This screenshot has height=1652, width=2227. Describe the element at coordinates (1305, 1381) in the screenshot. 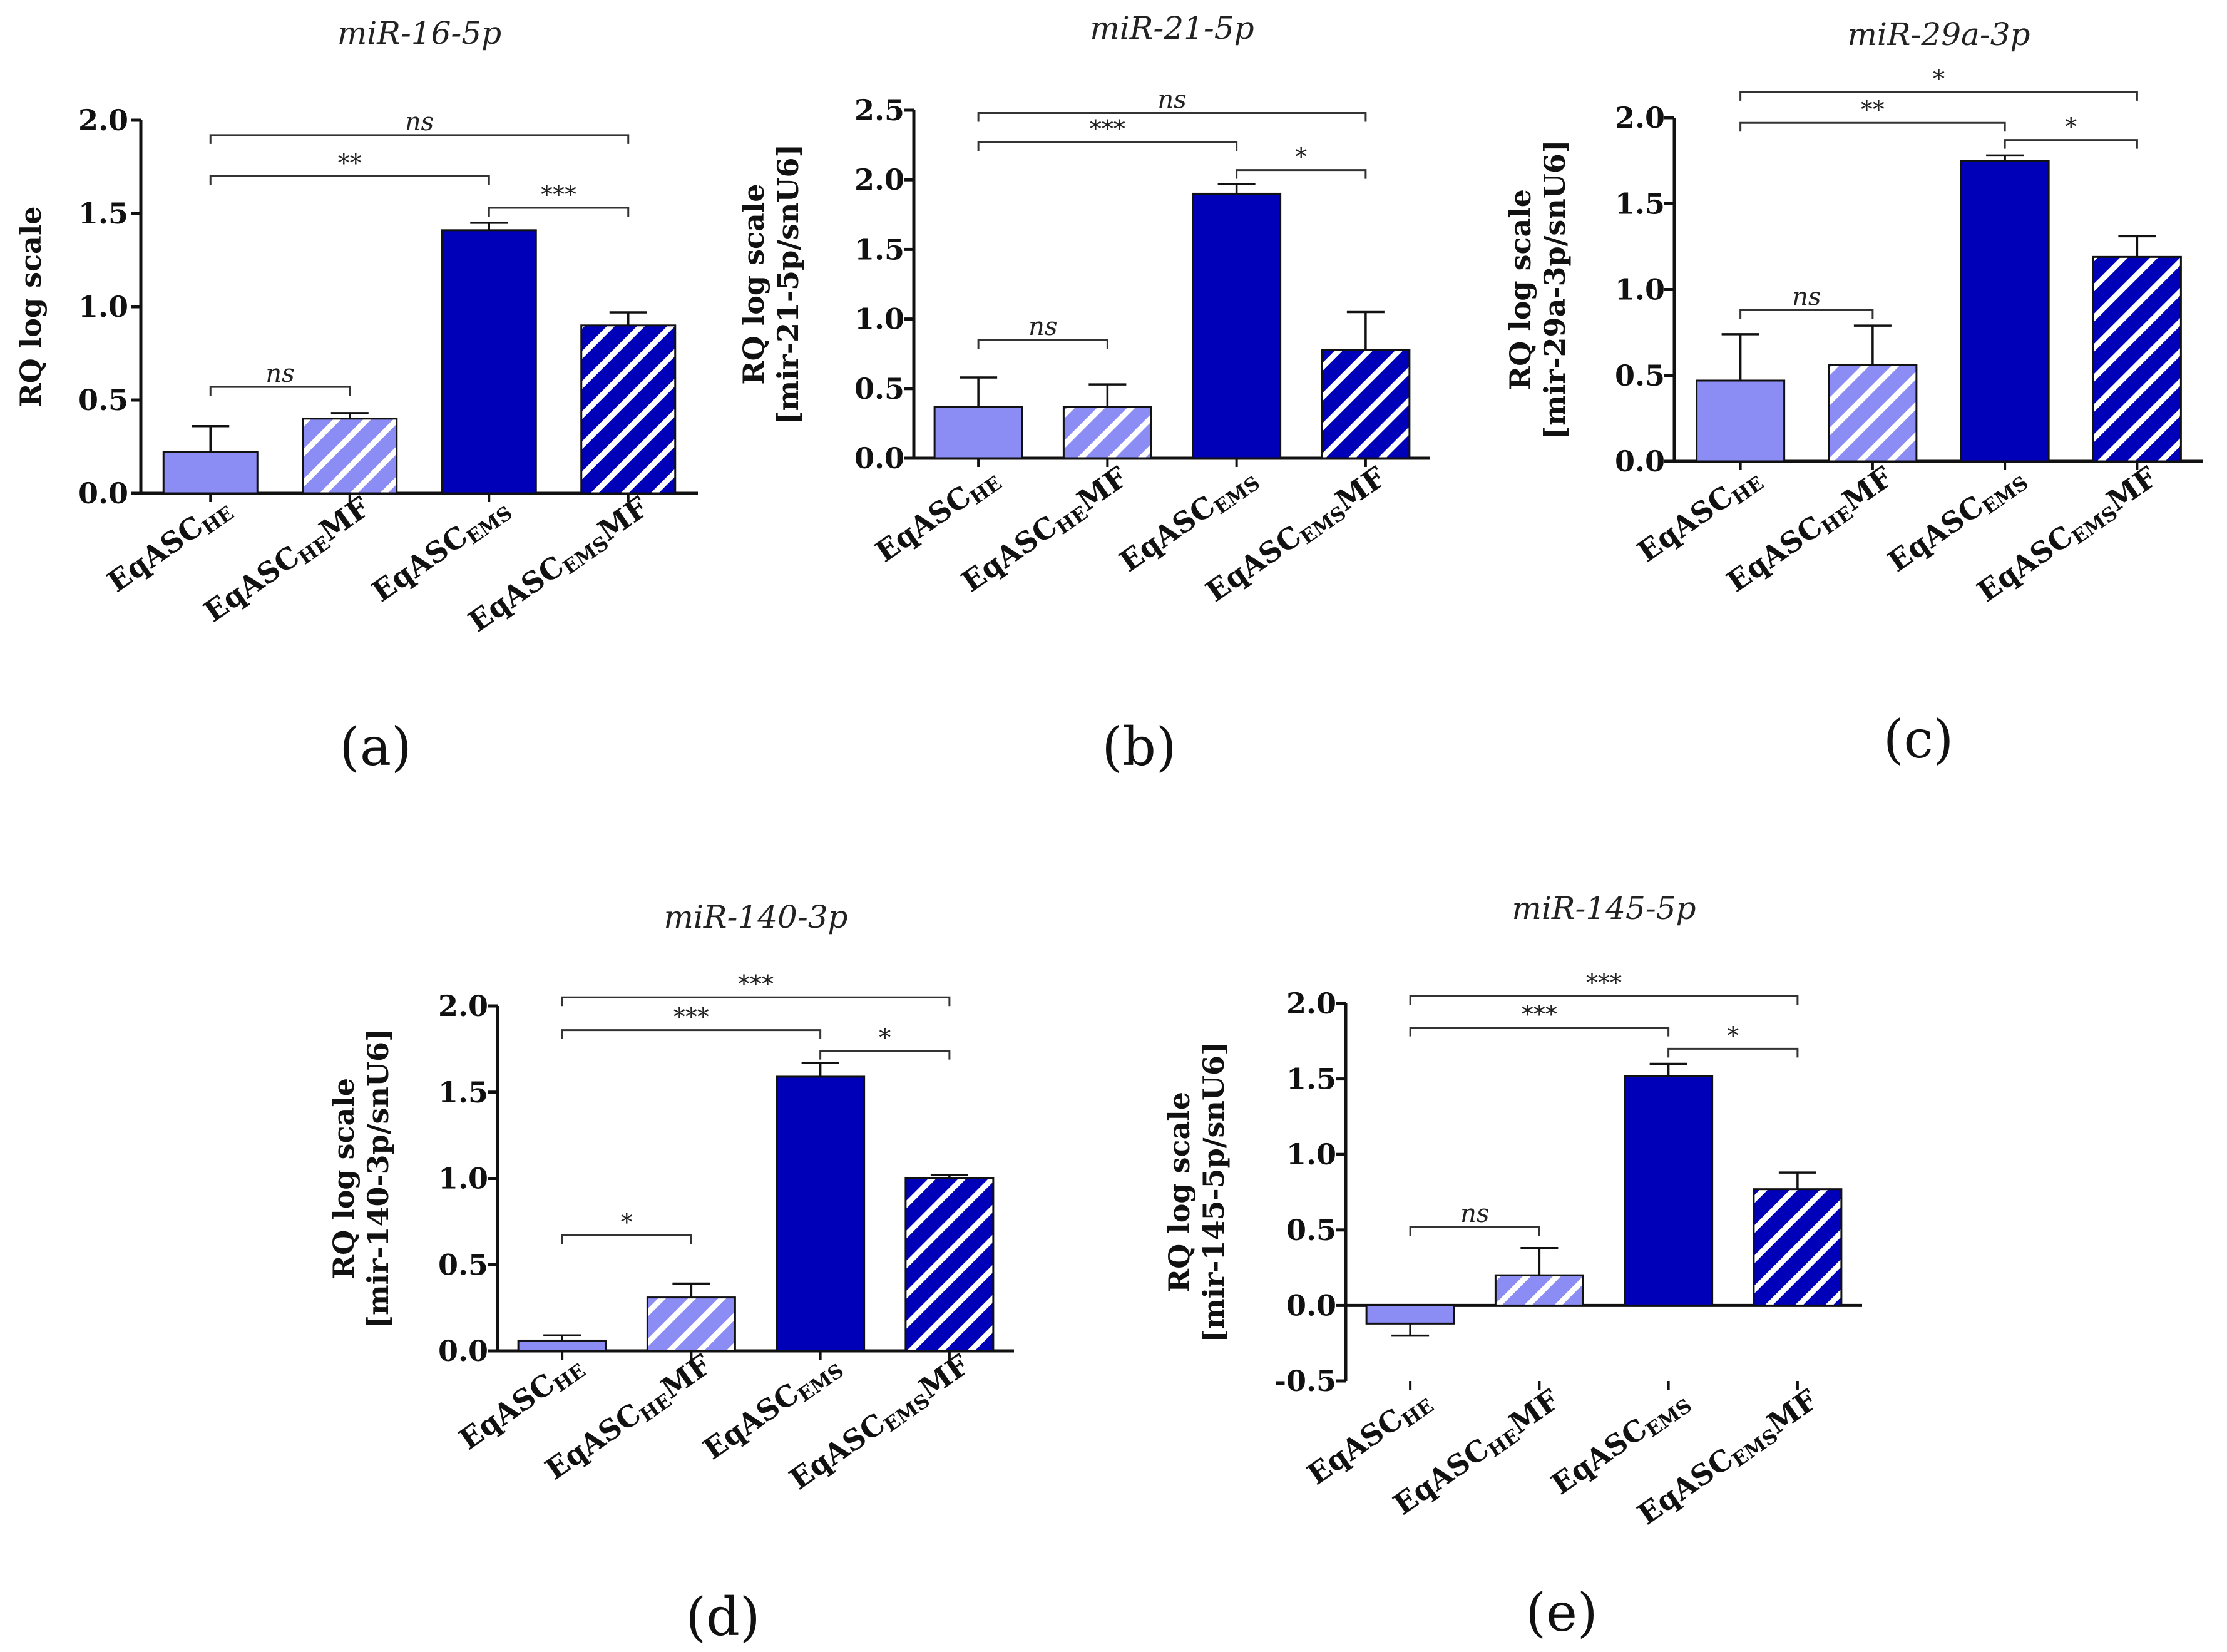

I see `y-tick-label: -0.5` at that location.